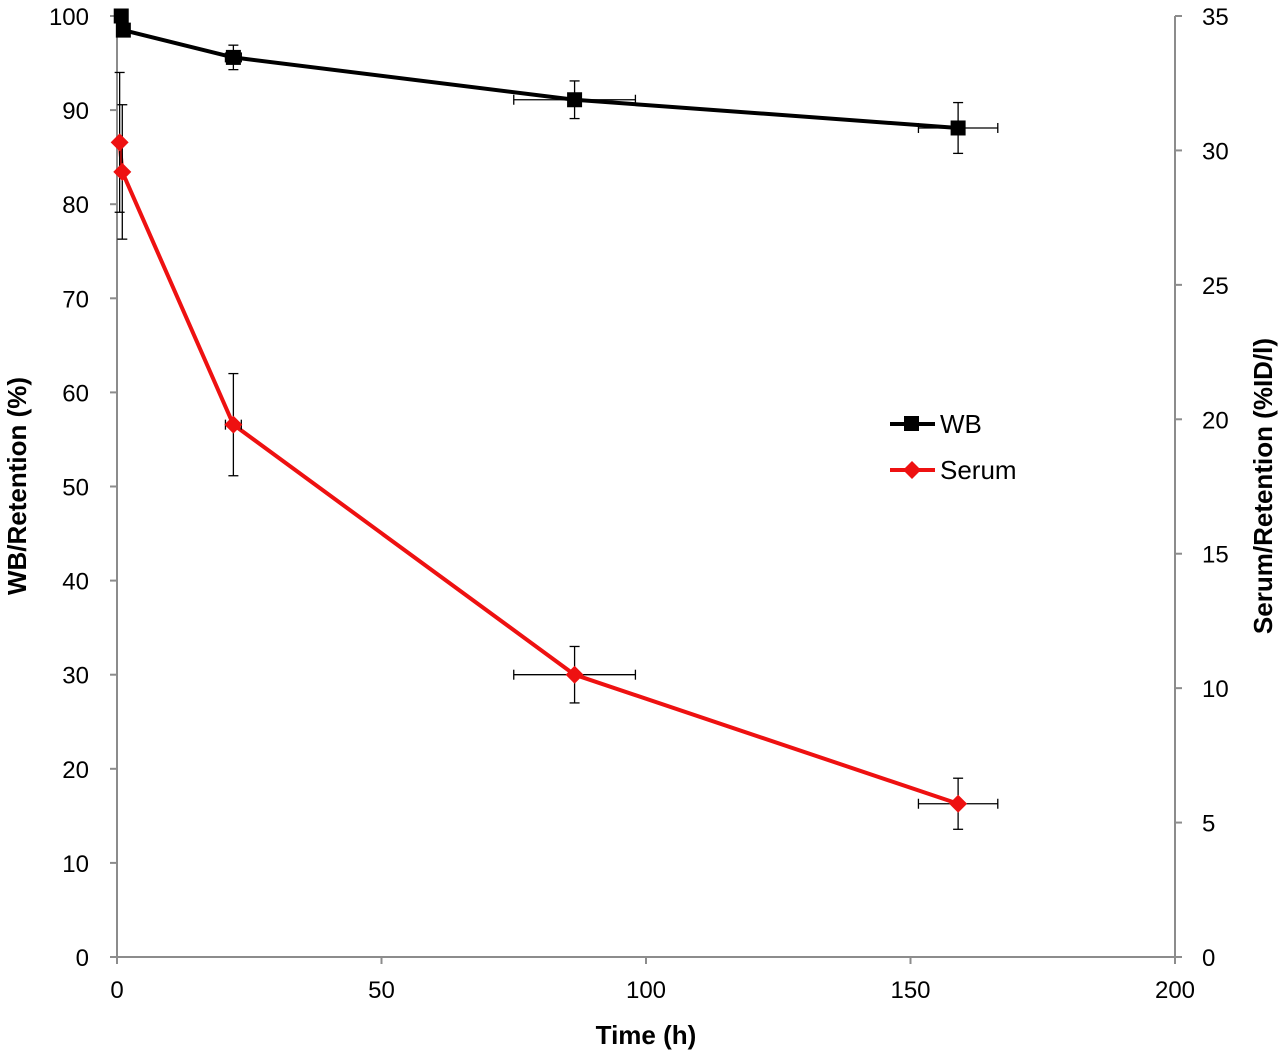 The height and width of the screenshot is (1055, 1280). Describe the element at coordinates (1208, 824) in the screenshot. I see `y-right-tick-label: 5` at that location.